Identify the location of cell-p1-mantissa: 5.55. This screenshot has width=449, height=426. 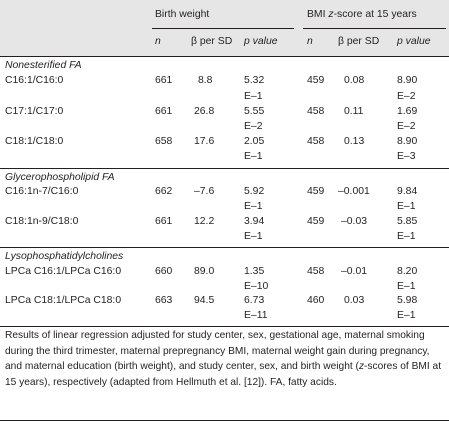
(254, 111).